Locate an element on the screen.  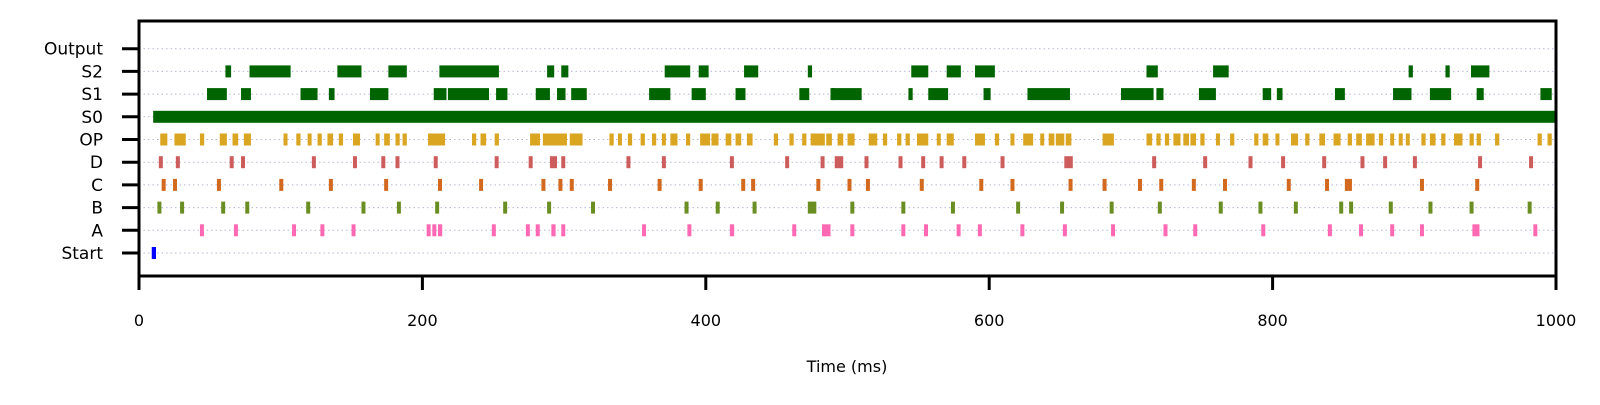
row-label-start: Start is located at coordinates (82, 254).